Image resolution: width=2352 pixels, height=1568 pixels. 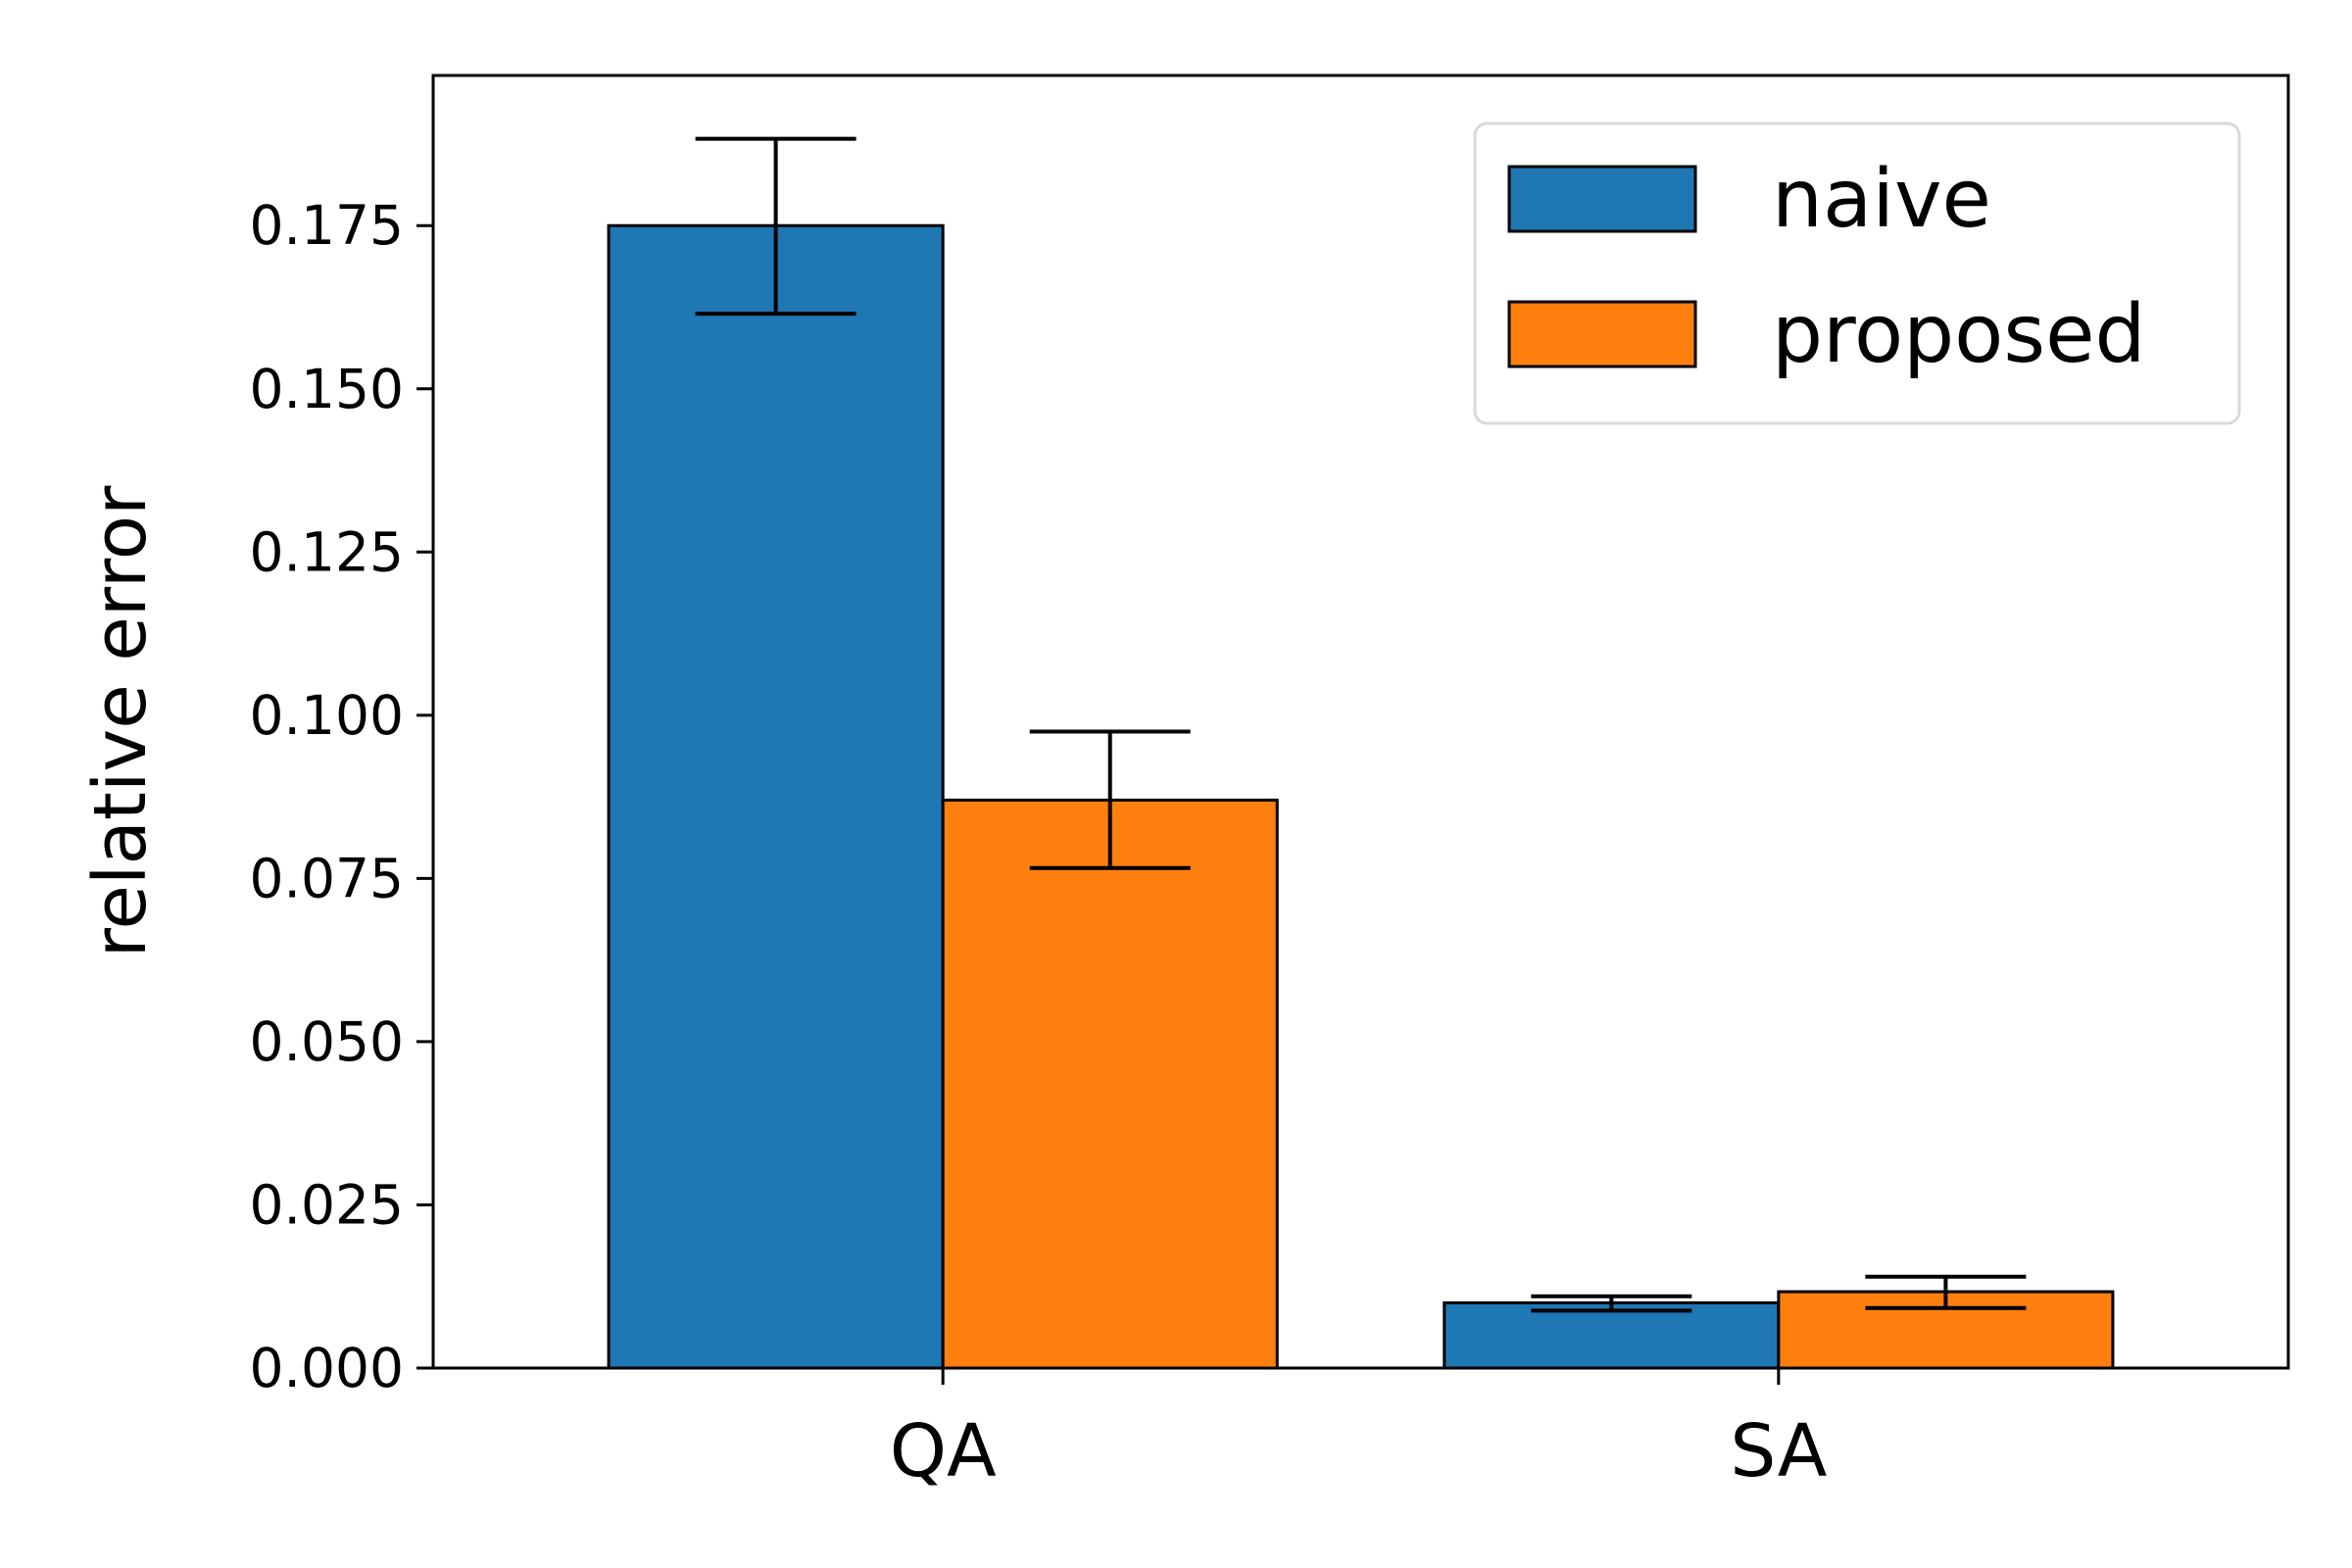 I want to click on y-axis: 0.000 0.025 0.050 0.075 0.100 0.125 0.150 0.175, so click(x=341, y=796).